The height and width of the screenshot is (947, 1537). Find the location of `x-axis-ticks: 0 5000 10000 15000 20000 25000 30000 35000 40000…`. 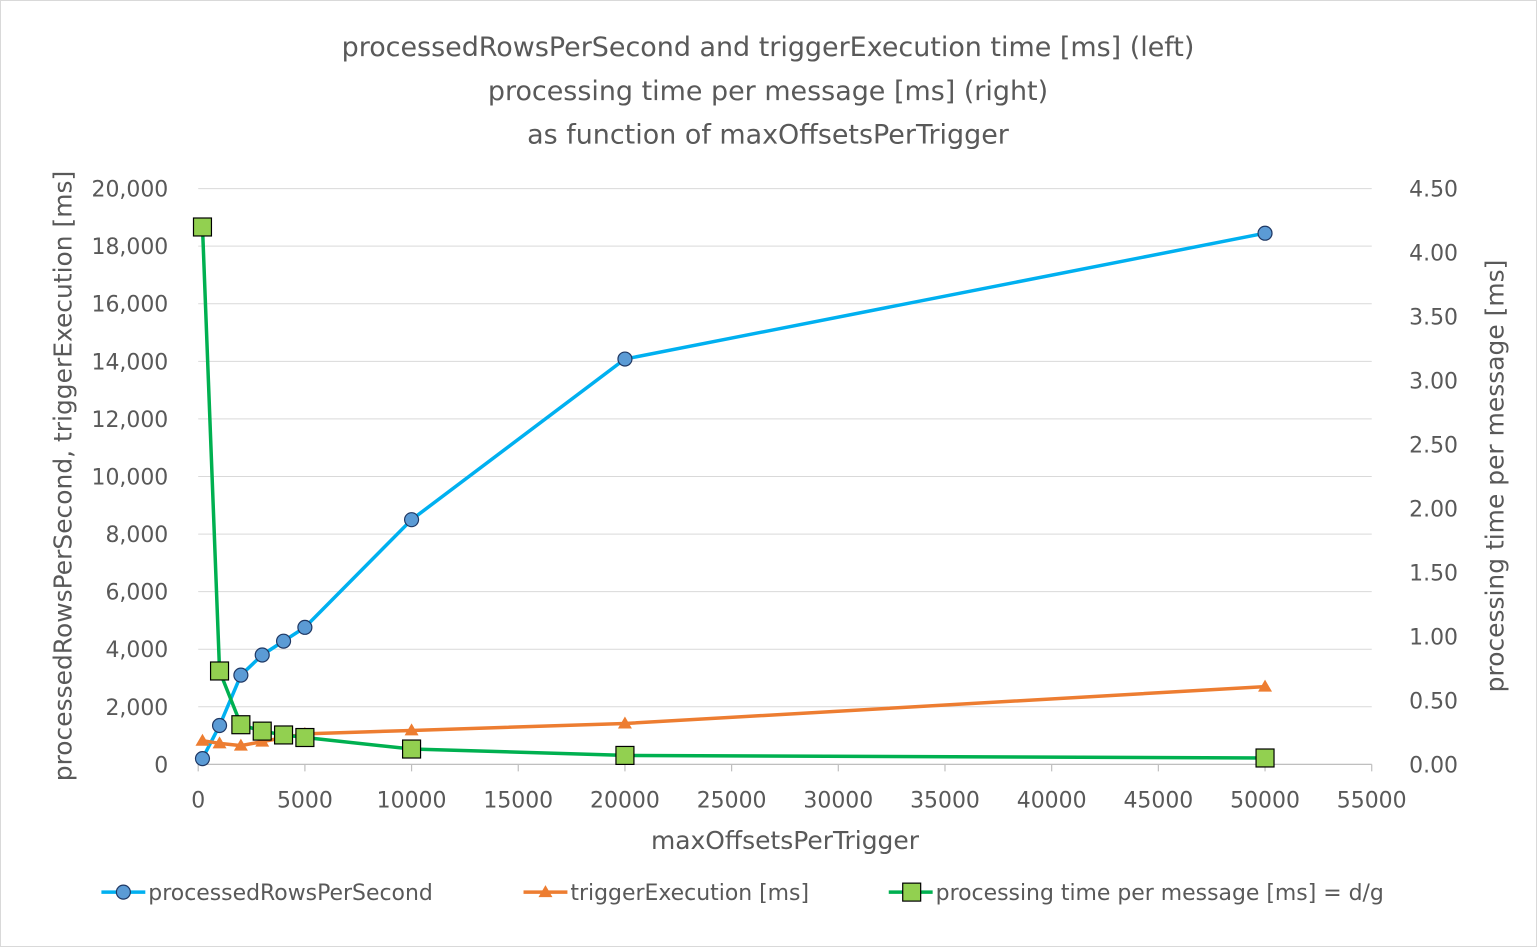

x-axis-ticks: 0 5000 10000 15000 20000 25000 30000 35000 40000… is located at coordinates (799, 788).